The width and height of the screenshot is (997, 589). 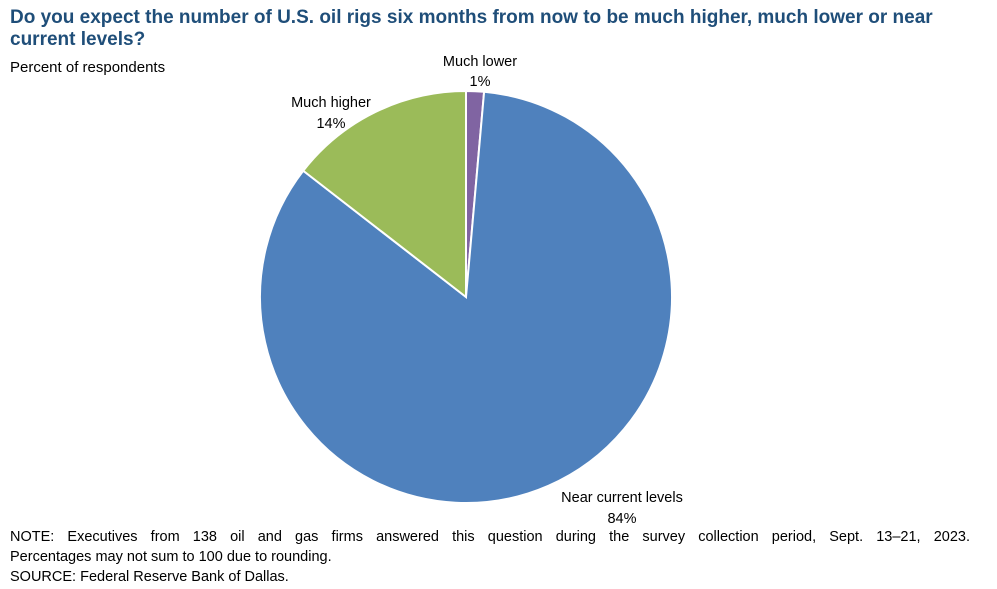 I want to click on slice-value-label: 1%, so click(x=480, y=82).